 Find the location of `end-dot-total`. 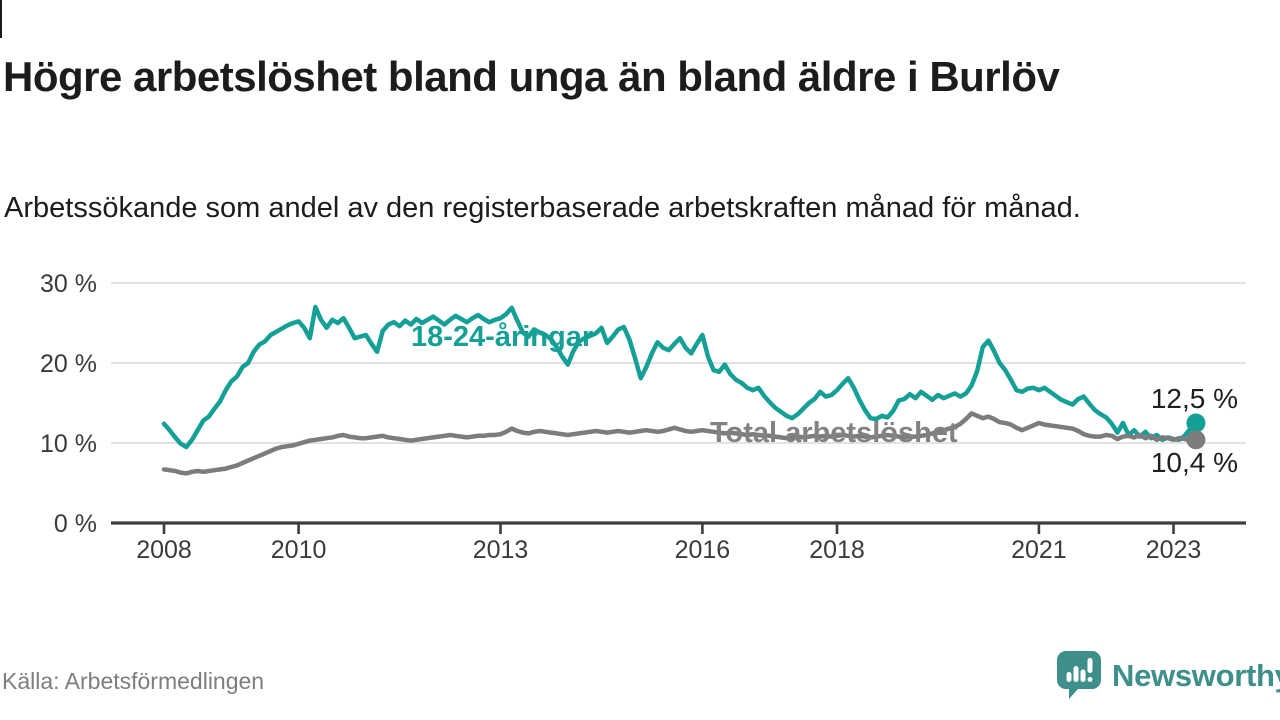

end-dot-total is located at coordinates (1196, 440).